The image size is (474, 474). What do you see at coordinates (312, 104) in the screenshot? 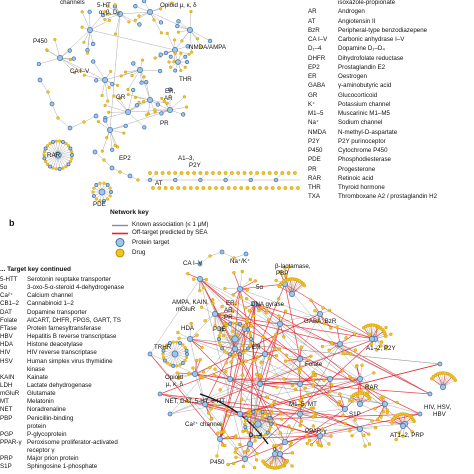
I see `key-abbreviation: K⁺` at bounding box center [312, 104].